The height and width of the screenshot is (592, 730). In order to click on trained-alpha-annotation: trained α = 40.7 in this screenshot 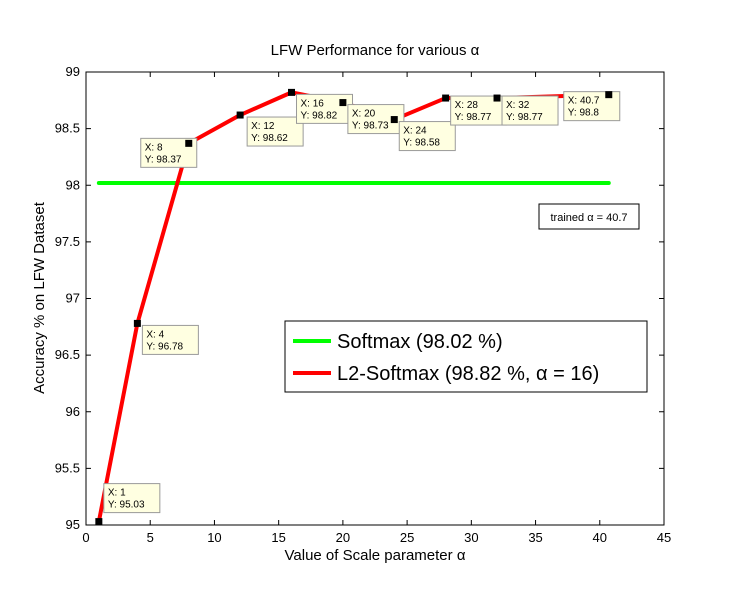, I will do `click(589, 218)`.